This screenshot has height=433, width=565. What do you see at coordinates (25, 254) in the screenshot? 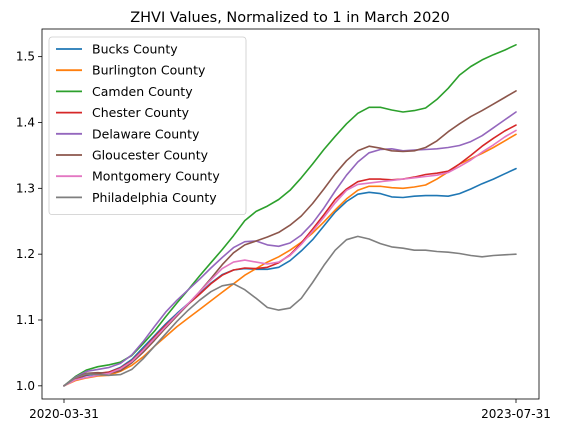
I see `y-tick-label: 1.2` at bounding box center [25, 254].